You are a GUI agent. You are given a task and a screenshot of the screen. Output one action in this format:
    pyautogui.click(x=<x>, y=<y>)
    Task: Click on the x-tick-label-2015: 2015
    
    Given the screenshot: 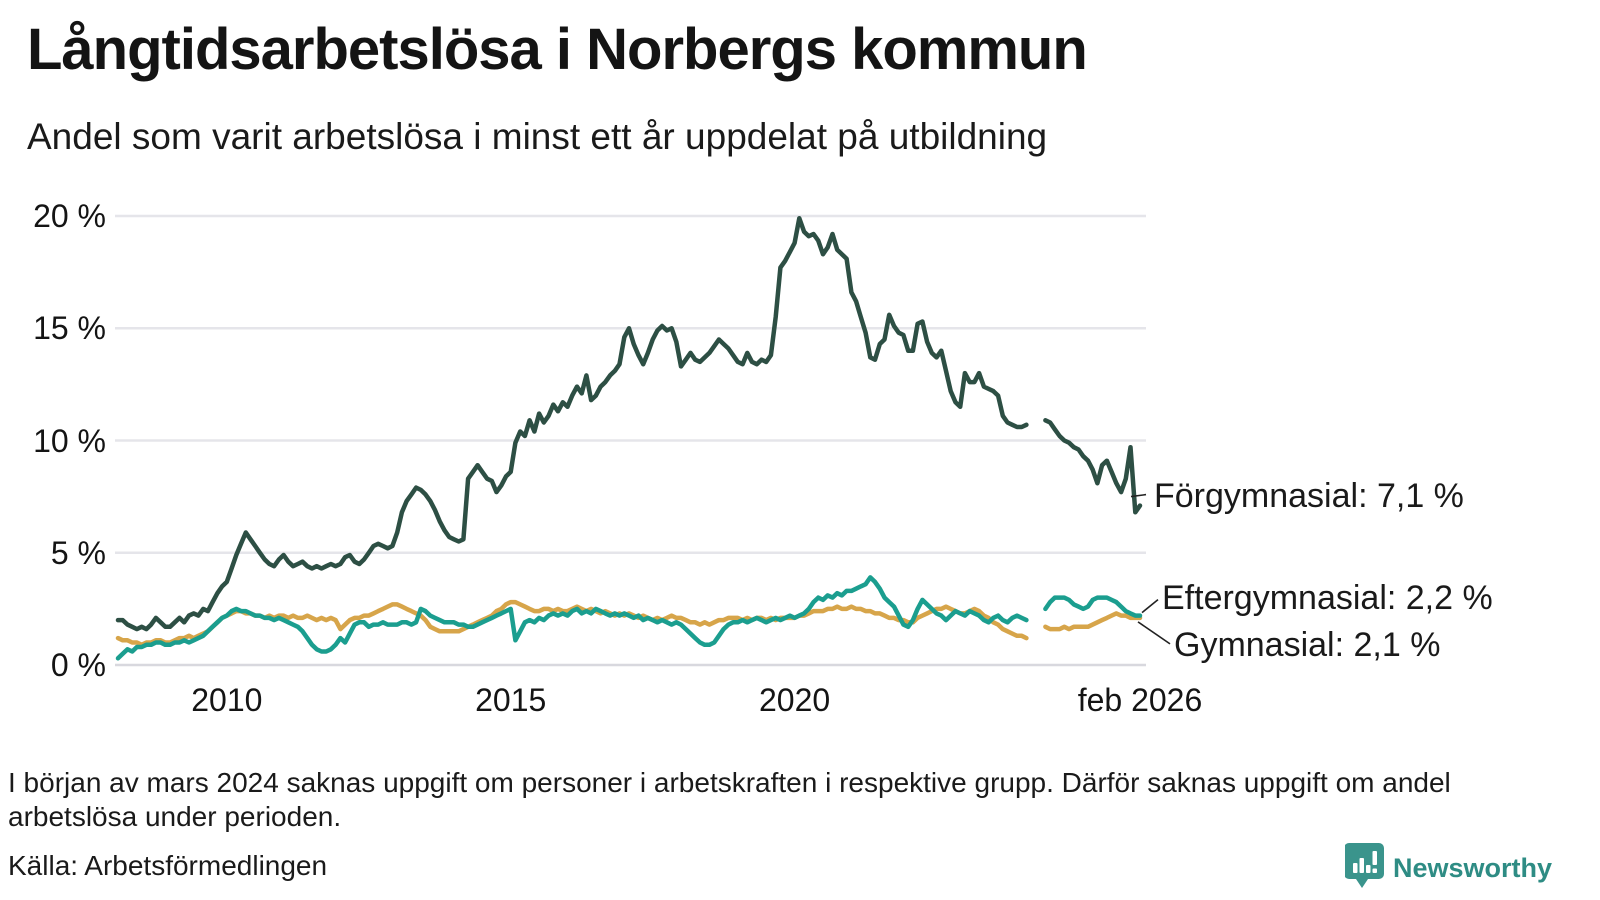 What is the action you would take?
    pyautogui.click(x=511, y=700)
    